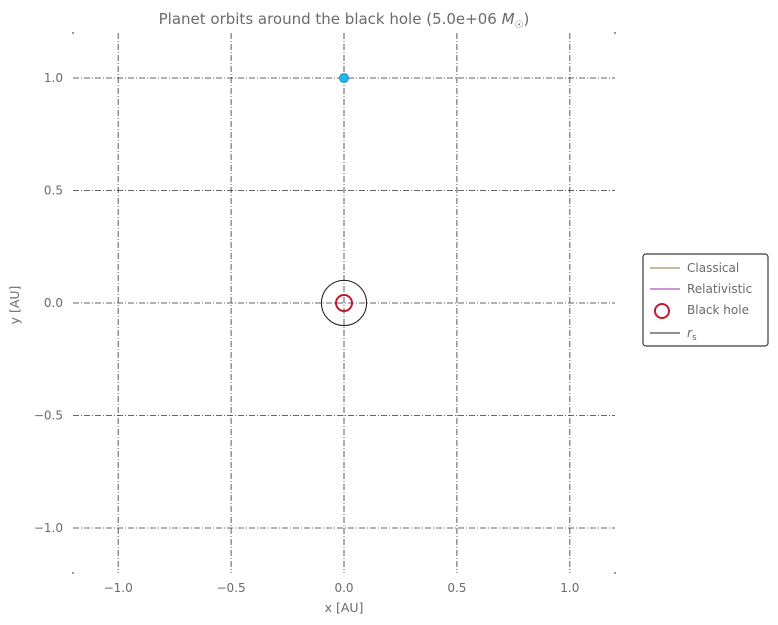 Image resolution: width=778 pixels, height=625 pixels. I want to click on schwarzschild-radius-circle, so click(344, 303).